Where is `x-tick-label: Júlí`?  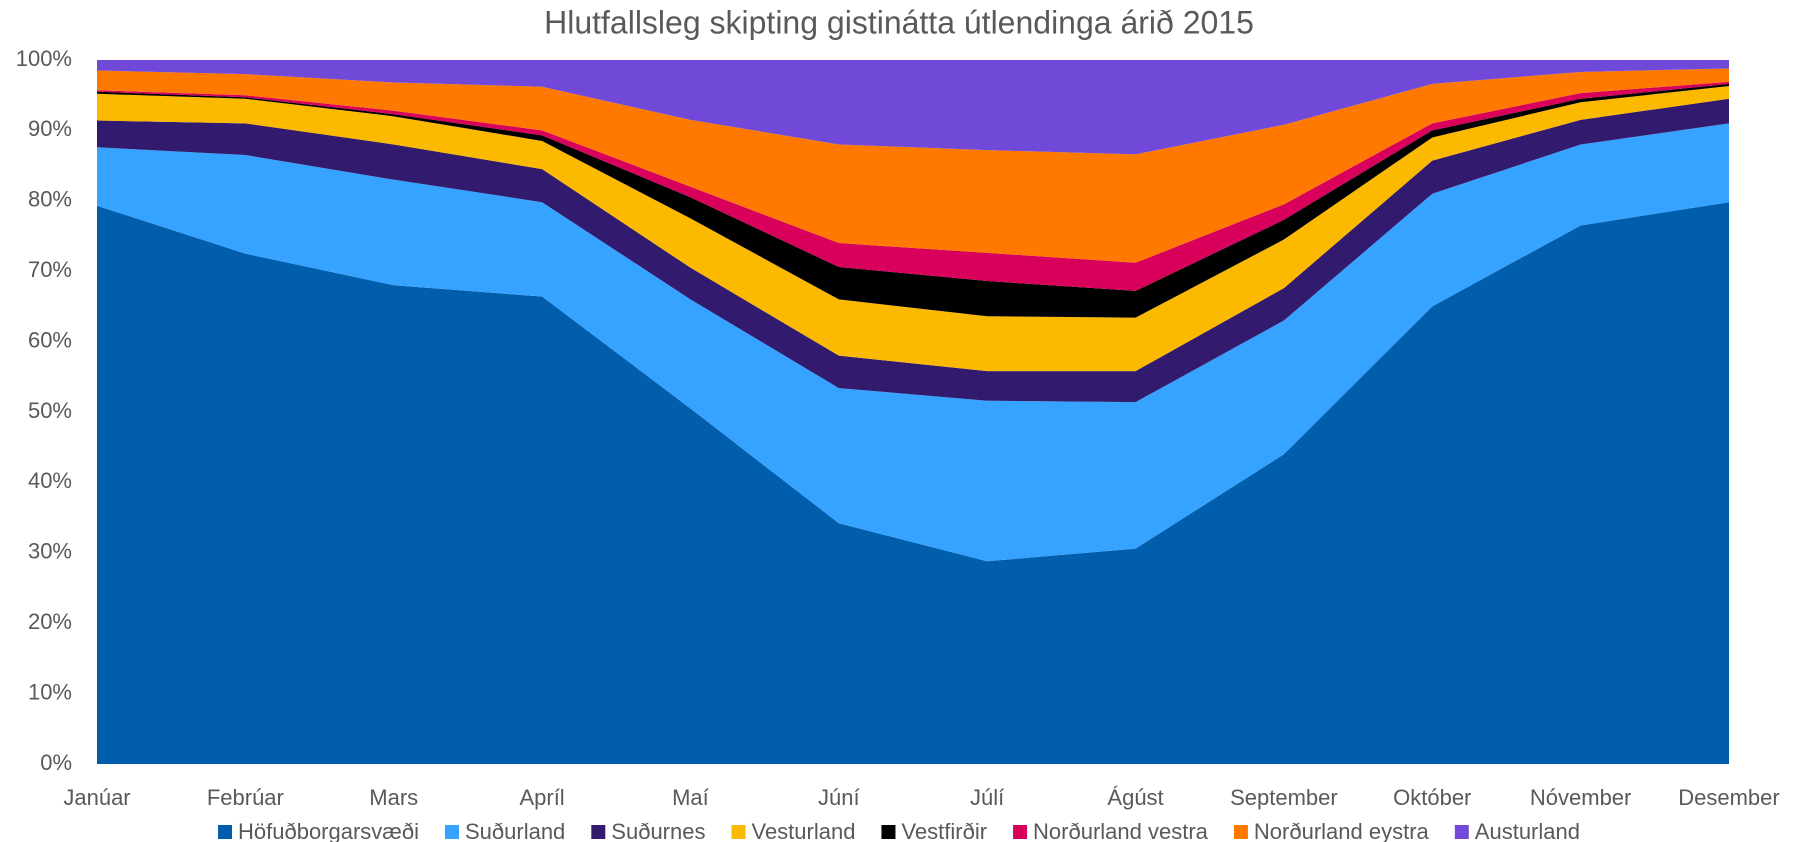 x-tick-label: Júlí is located at coordinates (987, 797).